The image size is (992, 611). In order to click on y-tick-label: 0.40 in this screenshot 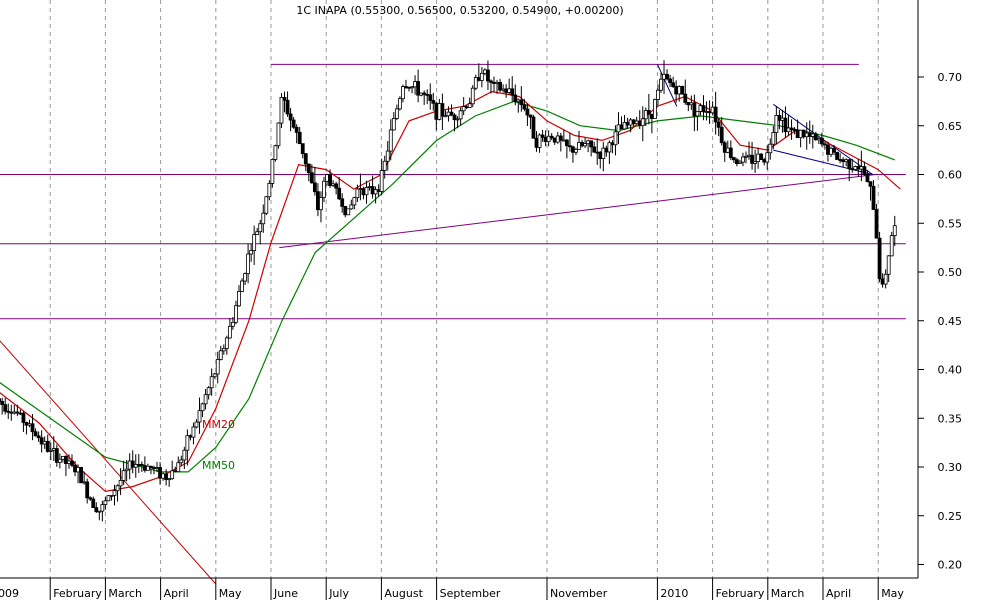, I will do `click(950, 370)`.